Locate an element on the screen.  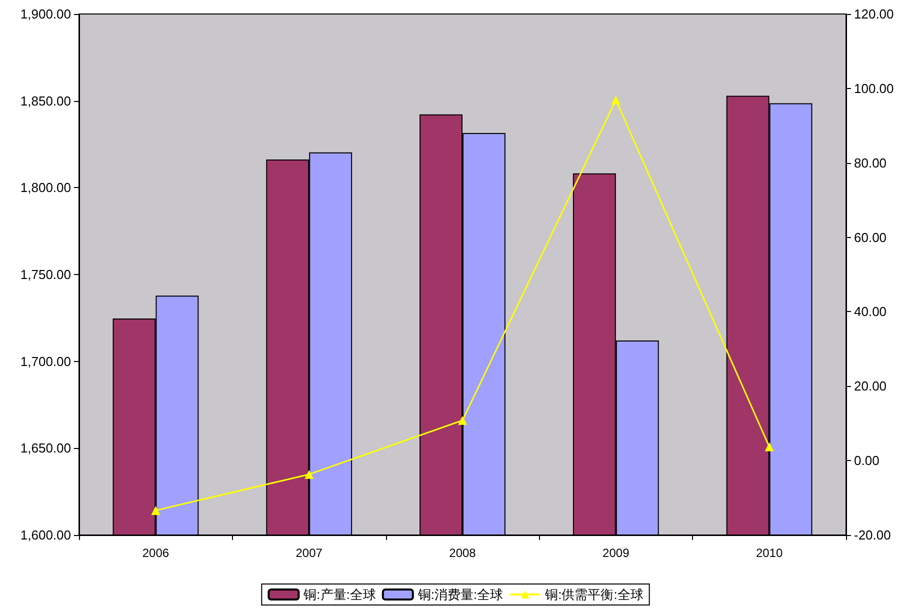
y-tick-label: 1,650.00 is located at coordinates (45, 448).